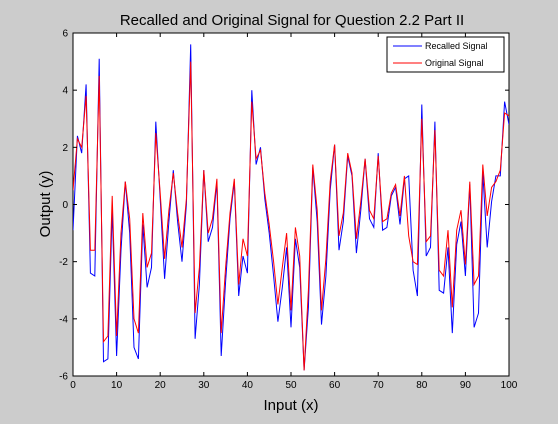 Image resolution: width=558 pixels, height=424 pixels. Describe the element at coordinates (291, 385) in the screenshot. I see `x-tick-label: 50` at that location.